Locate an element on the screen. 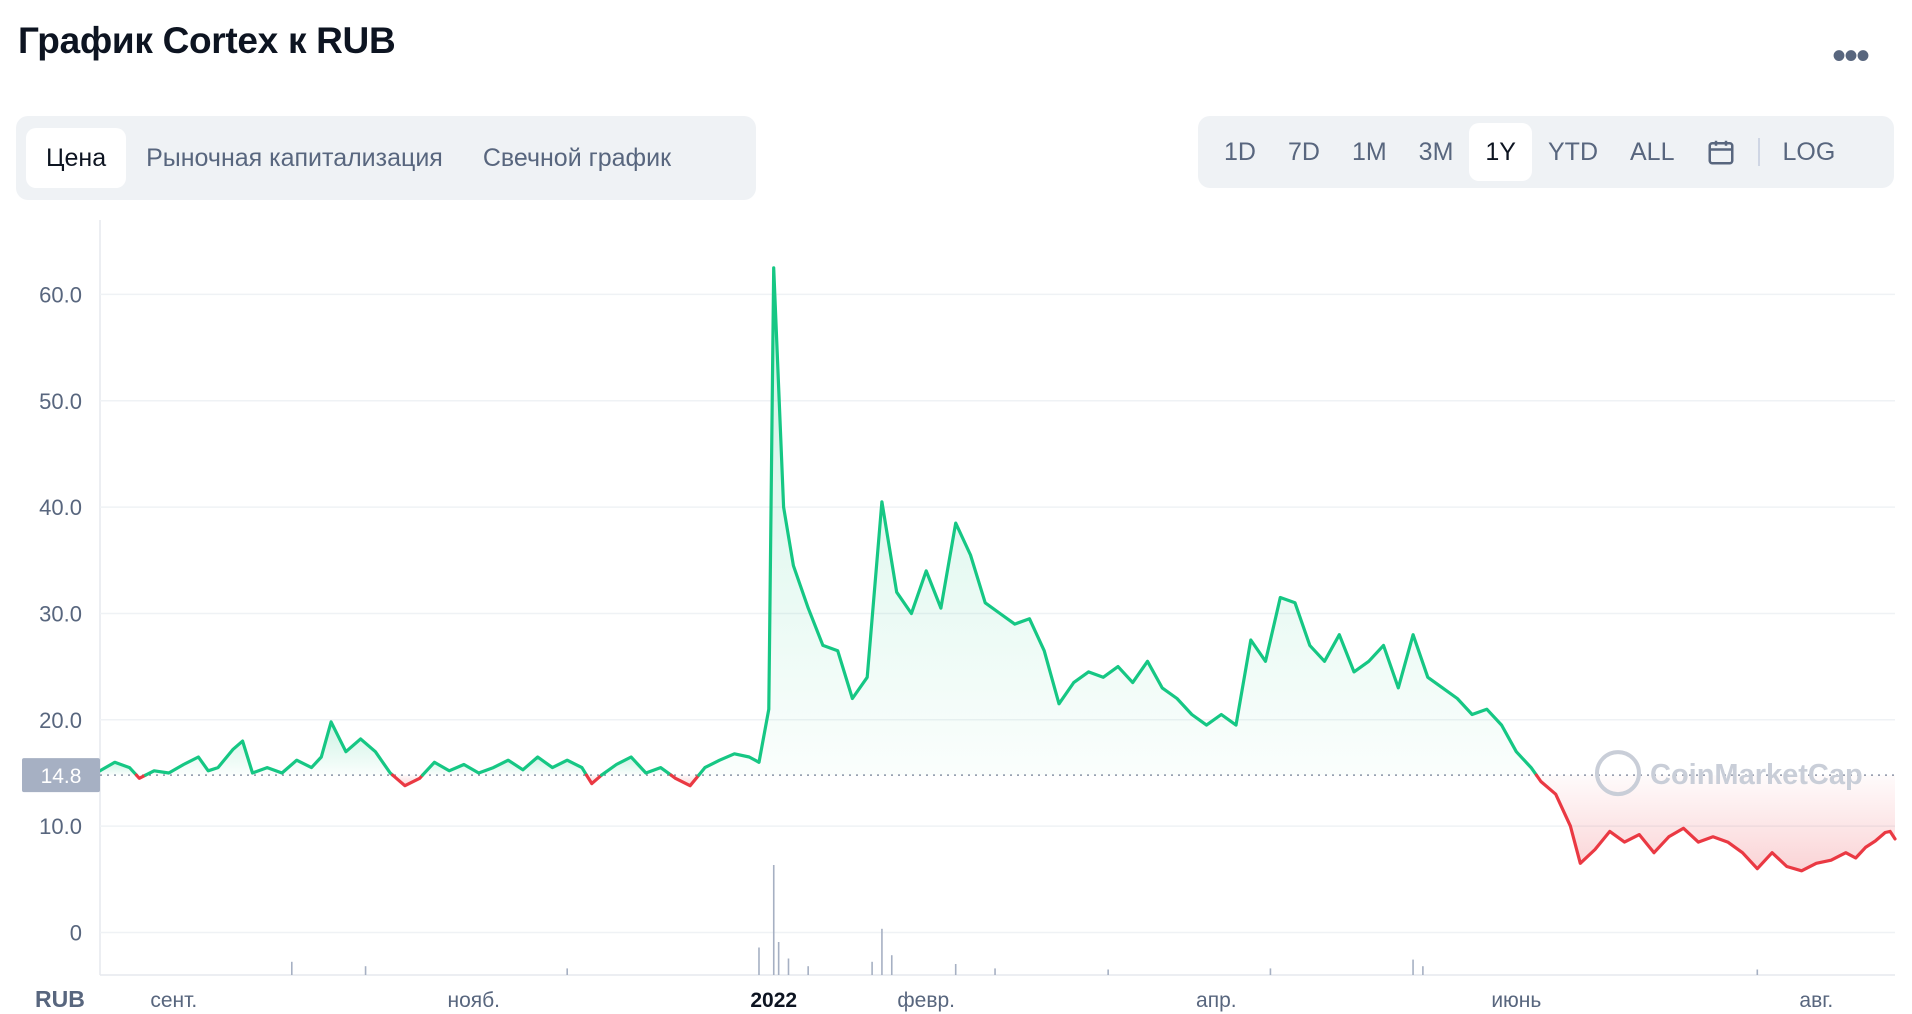 The height and width of the screenshot is (1014, 1912). coinmarketcap-logo-icon is located at coordinates (1618, 773).